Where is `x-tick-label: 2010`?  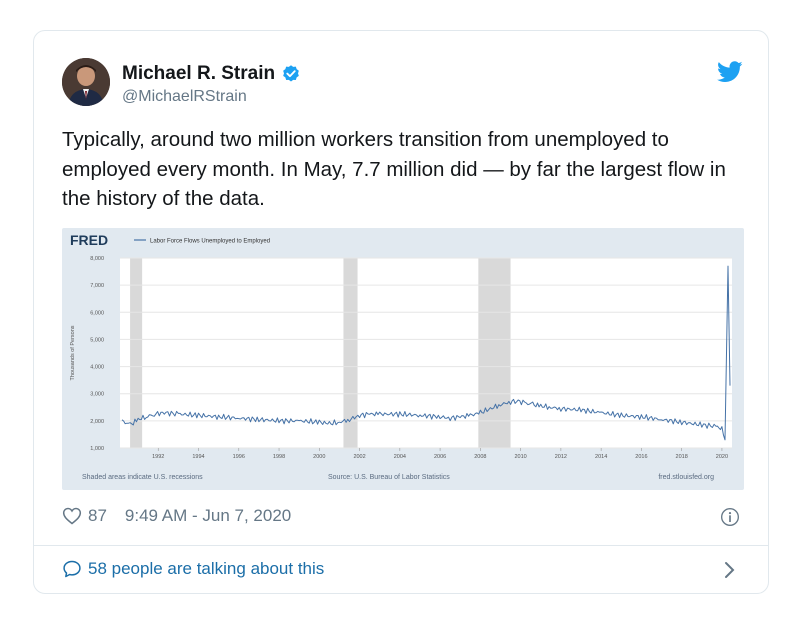 x-tick-label: 2010 is located at coordinates (520, 457).